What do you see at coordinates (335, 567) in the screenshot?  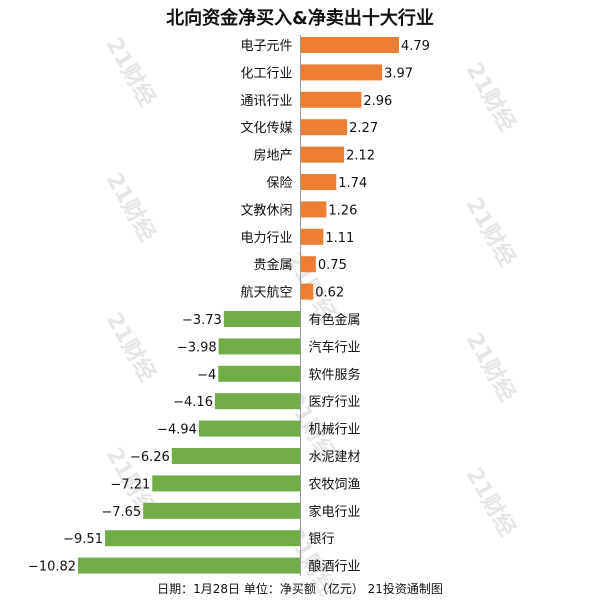 I see `category-label: 酿酒行业` at bounding box center [335, 567].